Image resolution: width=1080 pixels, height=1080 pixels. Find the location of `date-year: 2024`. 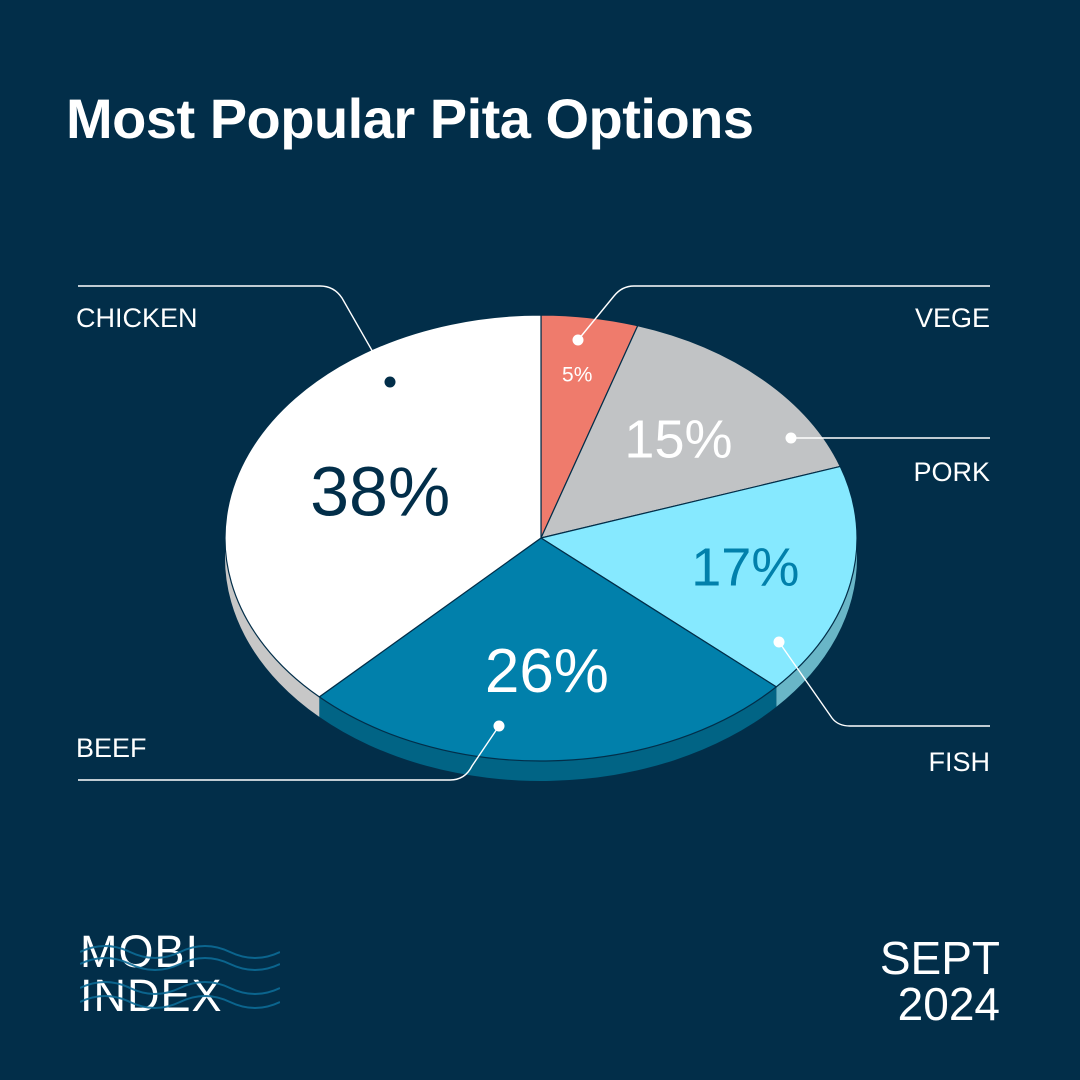

date-year: 2024 is located at coordinates (948, 1004).